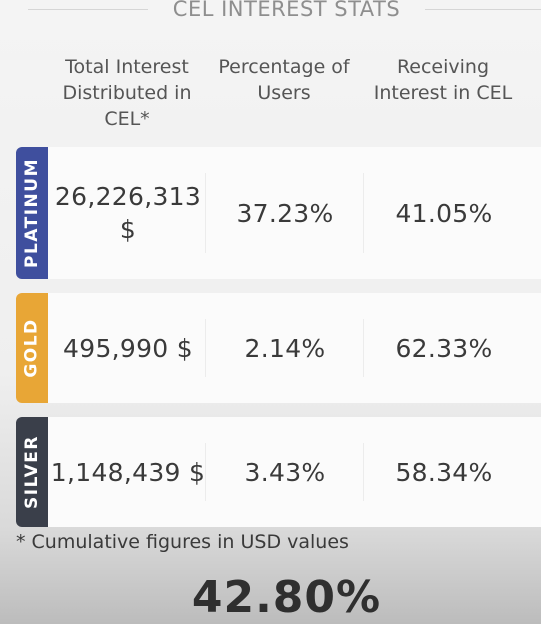 The width and height of the screenshot is (541, 624). I want to click on tier-label: GOLD, so click(32, 348).